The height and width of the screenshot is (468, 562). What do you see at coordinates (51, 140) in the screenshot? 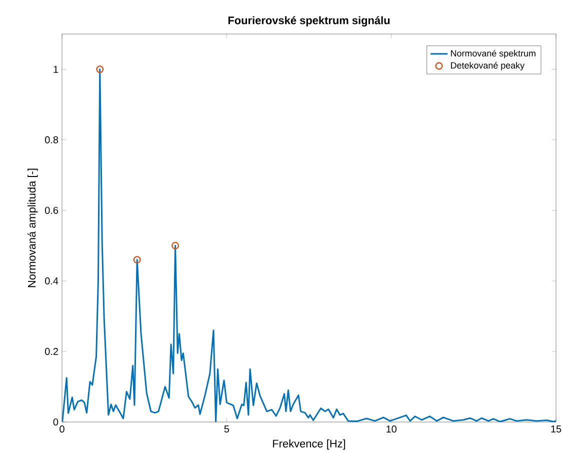
I see `y-tick-label: 0.8` at bounding box center [51, 140].